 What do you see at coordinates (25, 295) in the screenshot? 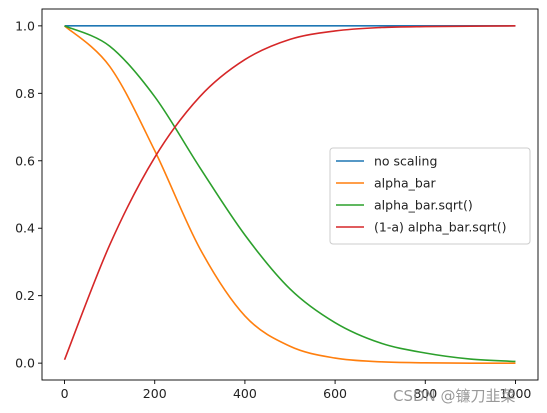
I see `y-tick-label: 0.2` at bounding box center [25, 295].